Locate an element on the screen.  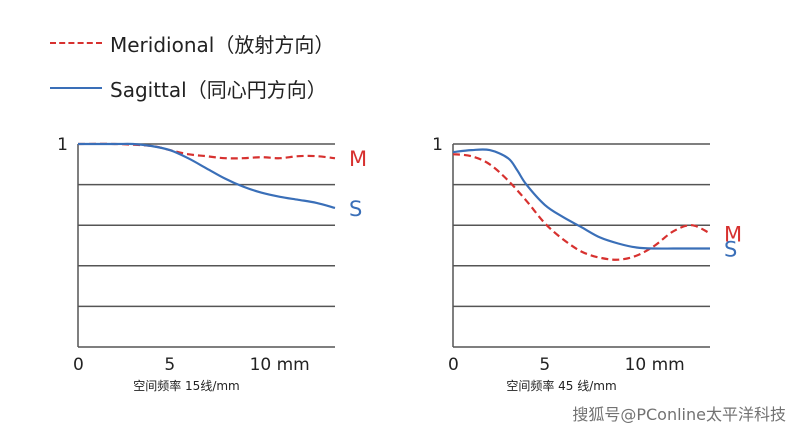
chart1-series-sagittal is located at coordinates (207, 175).